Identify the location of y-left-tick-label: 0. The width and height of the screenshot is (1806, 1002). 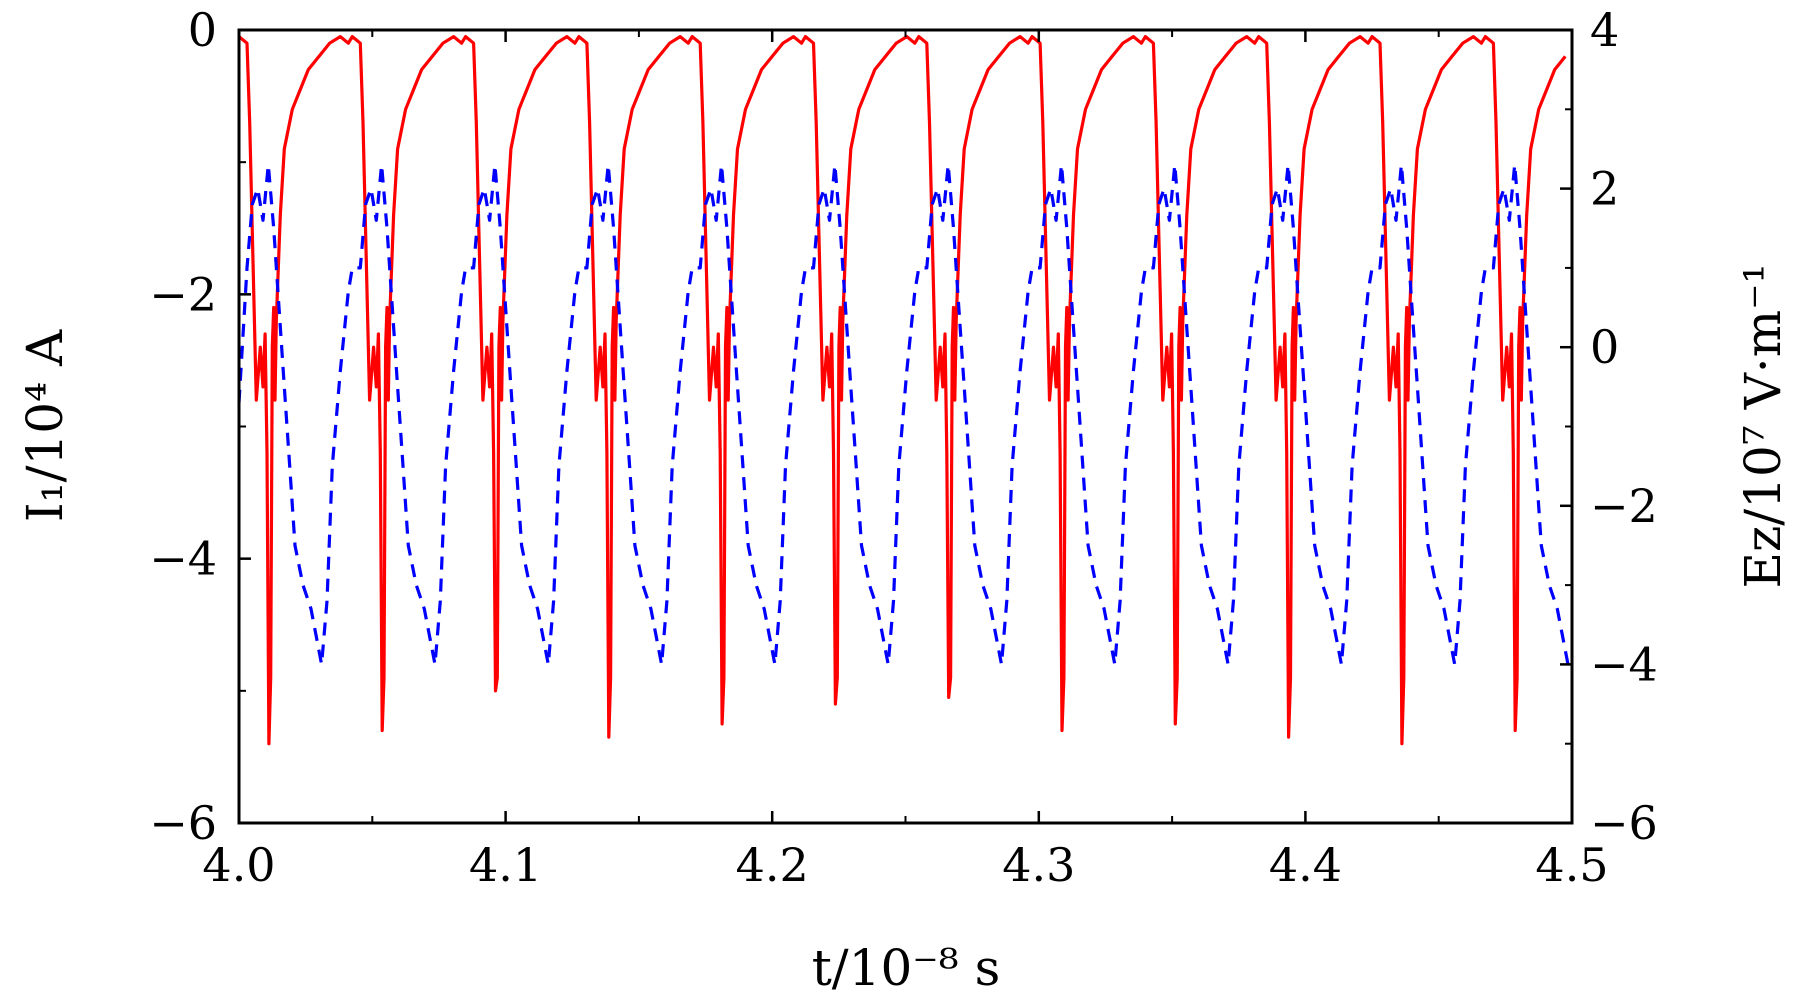
(202, 30).